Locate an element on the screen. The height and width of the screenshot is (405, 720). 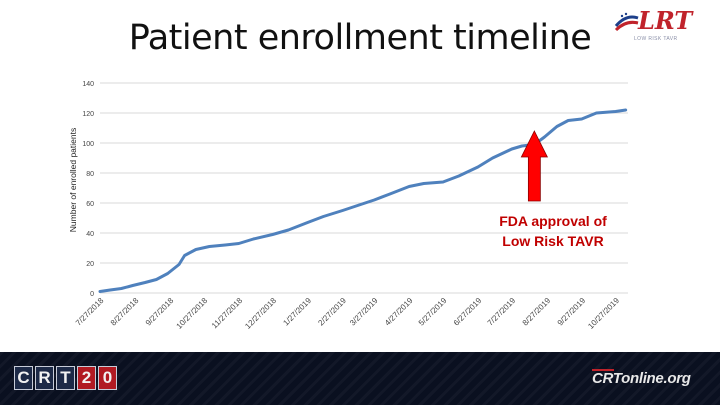
x-tick-label: 11/27/2018 is located at coordinates (227, 313).